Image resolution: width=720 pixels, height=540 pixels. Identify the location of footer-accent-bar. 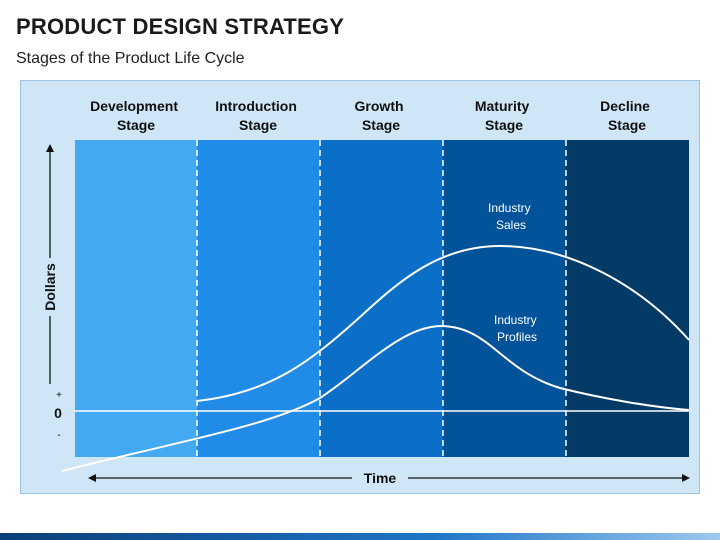
(360, 536).